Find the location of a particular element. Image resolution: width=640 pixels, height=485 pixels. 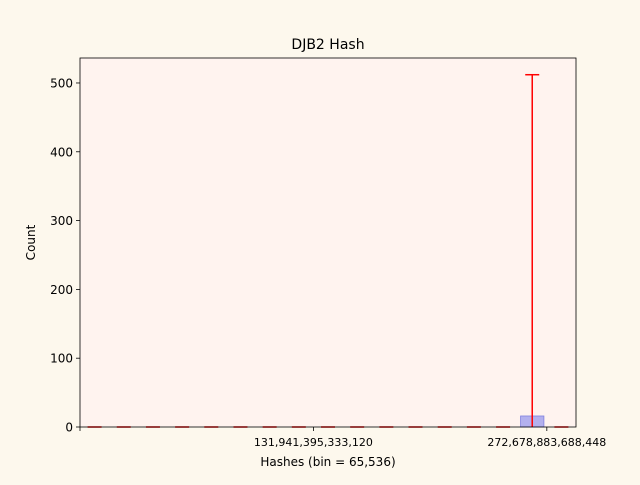

y-tick-label: 500 is located at coordinates (61, 83).